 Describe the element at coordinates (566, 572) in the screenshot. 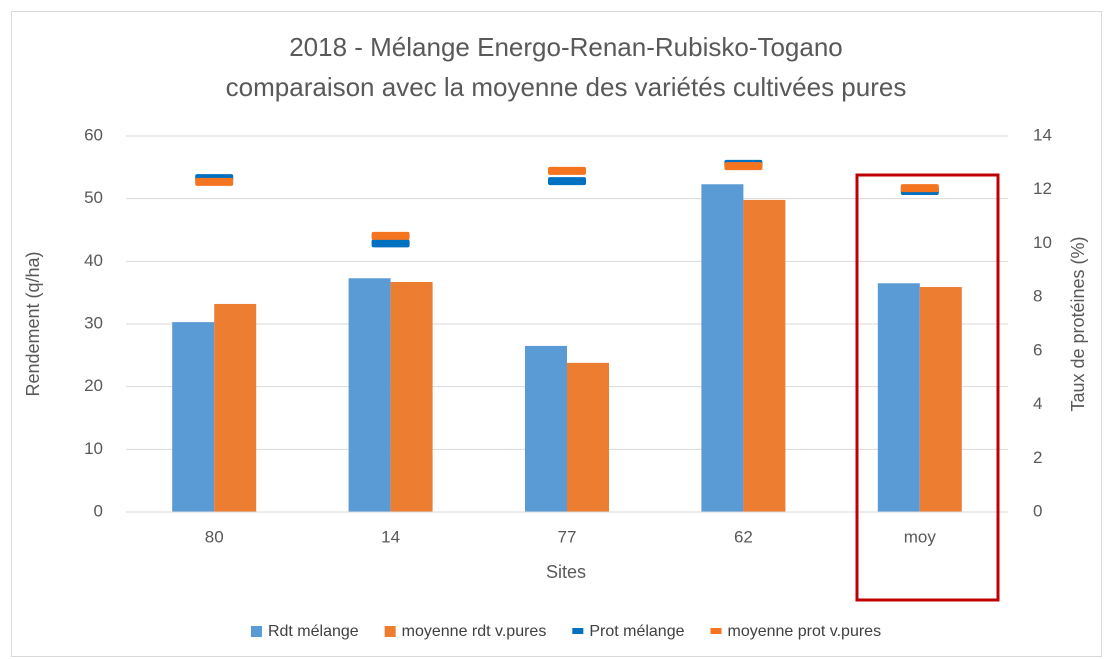

I see `x-axis-label: Sites` at that location.